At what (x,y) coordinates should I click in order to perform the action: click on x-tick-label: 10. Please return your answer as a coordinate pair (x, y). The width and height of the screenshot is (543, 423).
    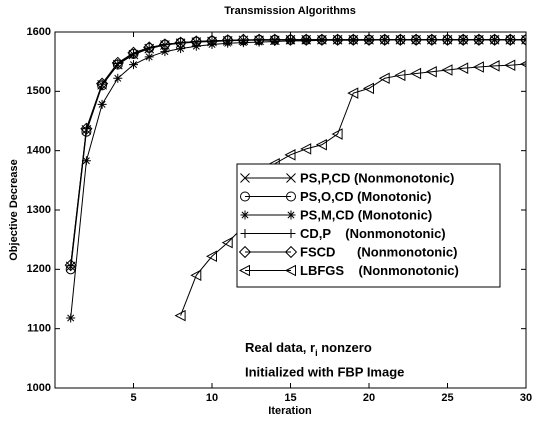
    Looking at the image, I should click on (212, 398).